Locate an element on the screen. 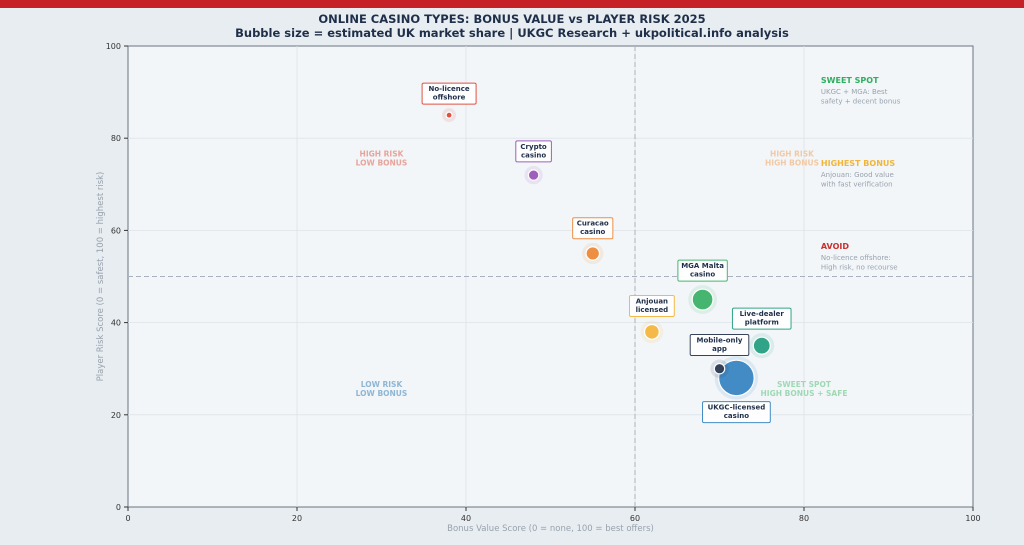  quadrant-label: HIGH RISK LOW BONUS is located at coordinates (382, 159).